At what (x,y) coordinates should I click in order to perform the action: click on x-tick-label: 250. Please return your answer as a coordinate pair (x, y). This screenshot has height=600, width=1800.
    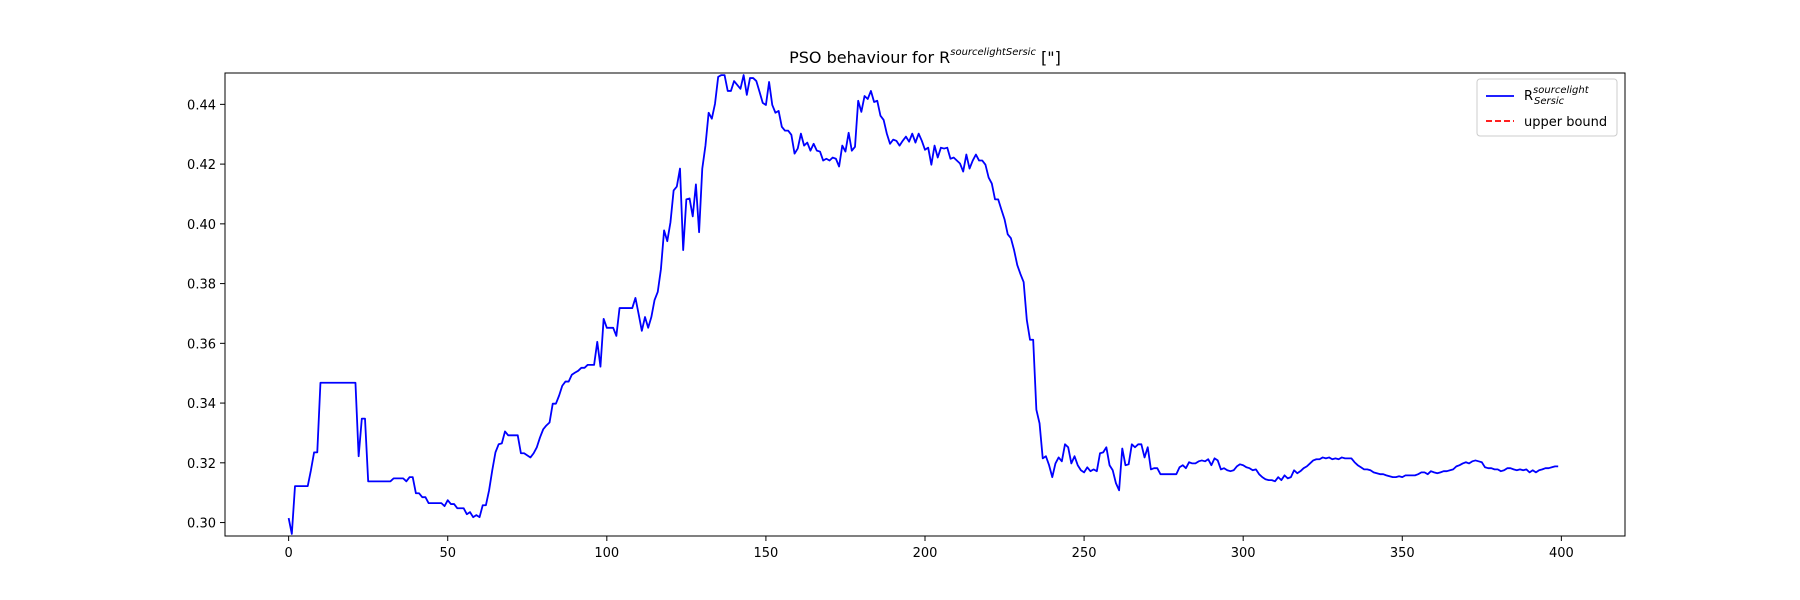
    Looking at the image, I should click on (1084, 553).